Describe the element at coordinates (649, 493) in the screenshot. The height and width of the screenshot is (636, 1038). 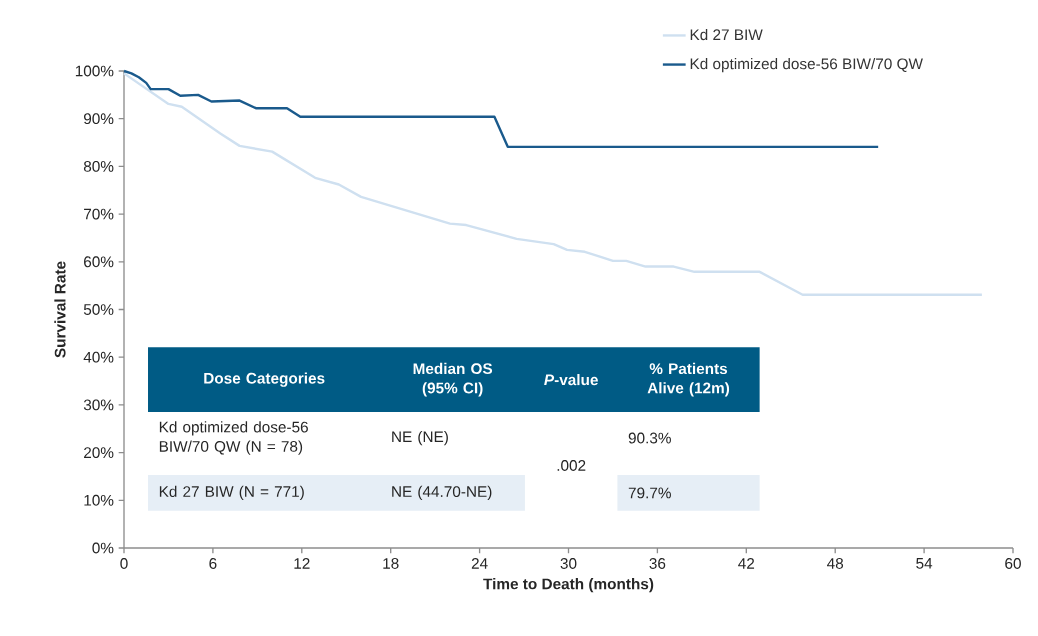
I see `annotation: 79.7%` at that location.